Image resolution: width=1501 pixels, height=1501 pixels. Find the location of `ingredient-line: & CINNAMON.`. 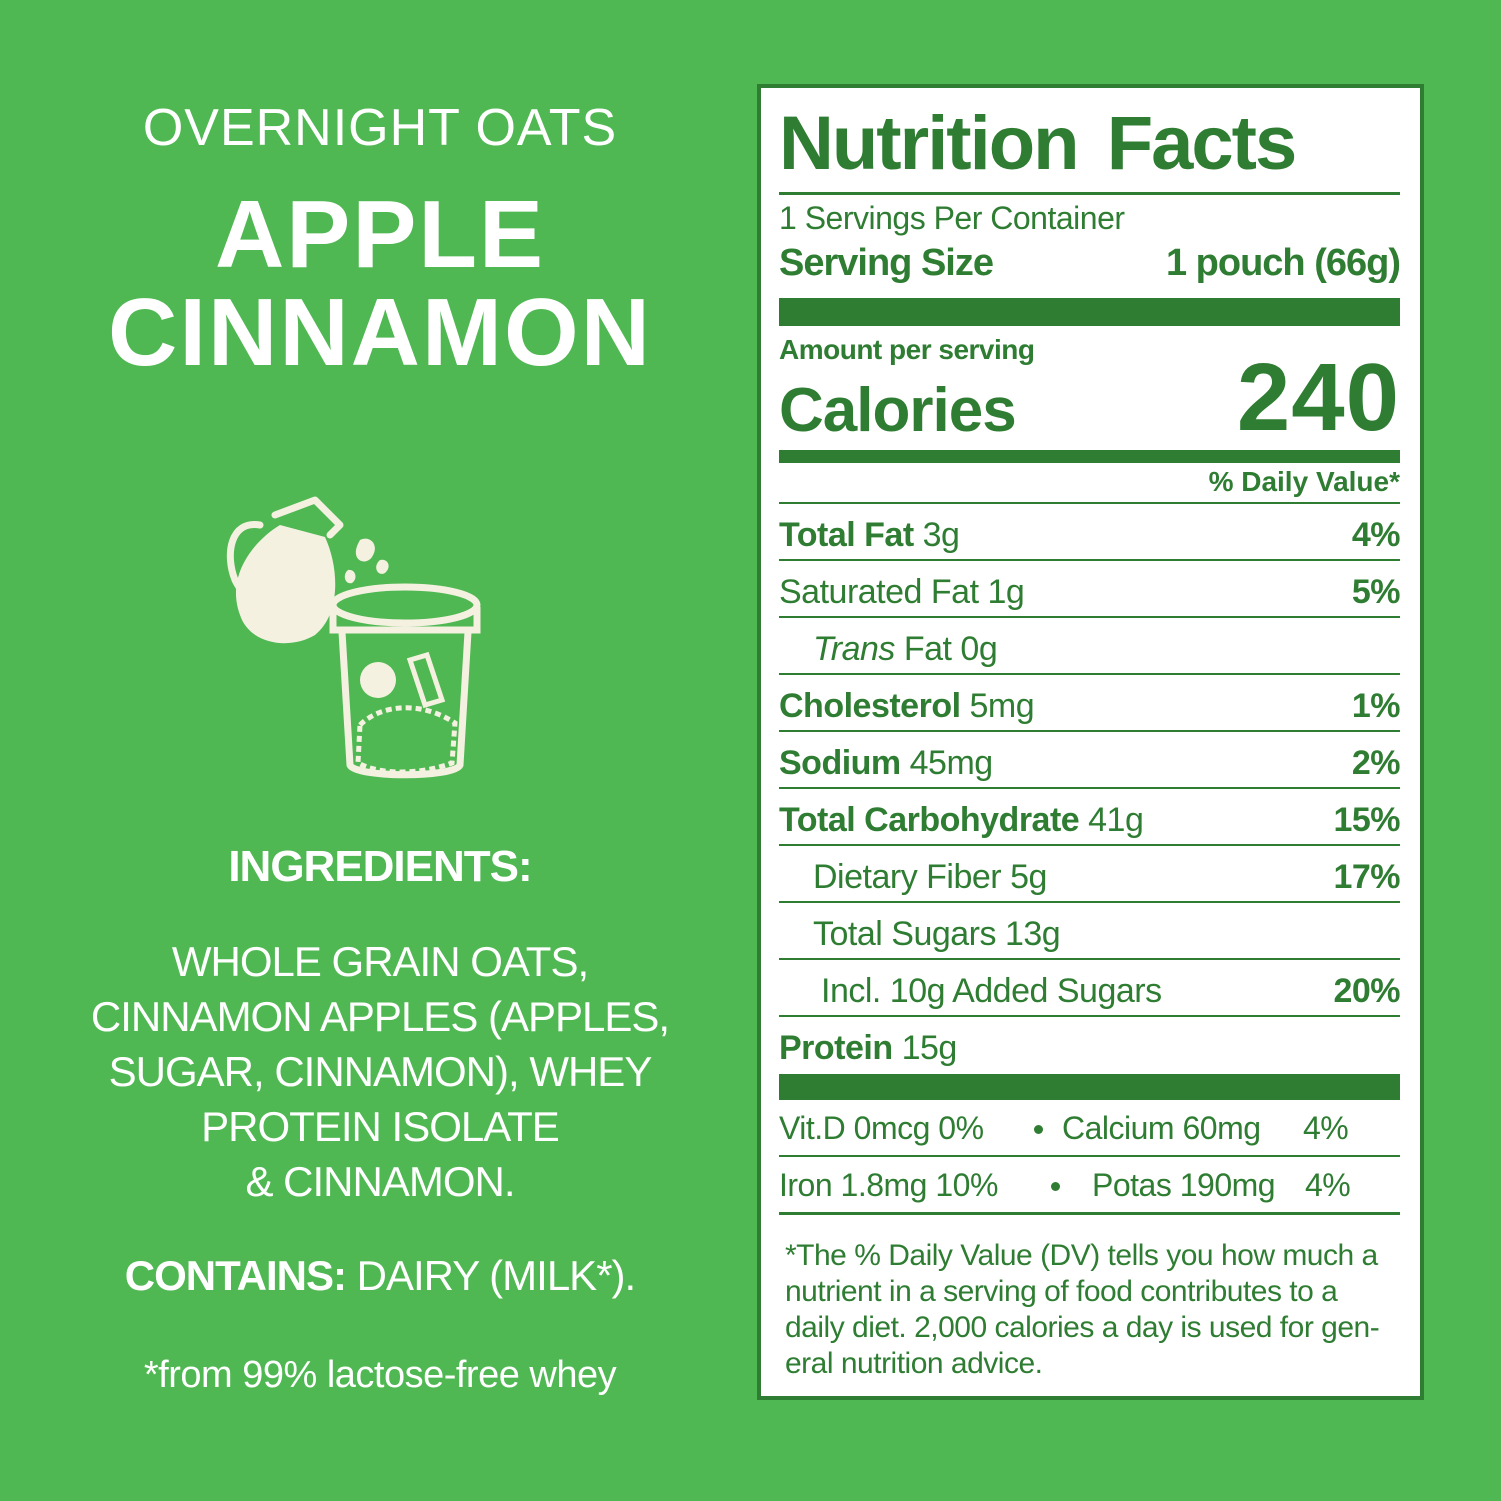

ingredient-line: & CINNAMON. is located at coordinates (380, 1181).